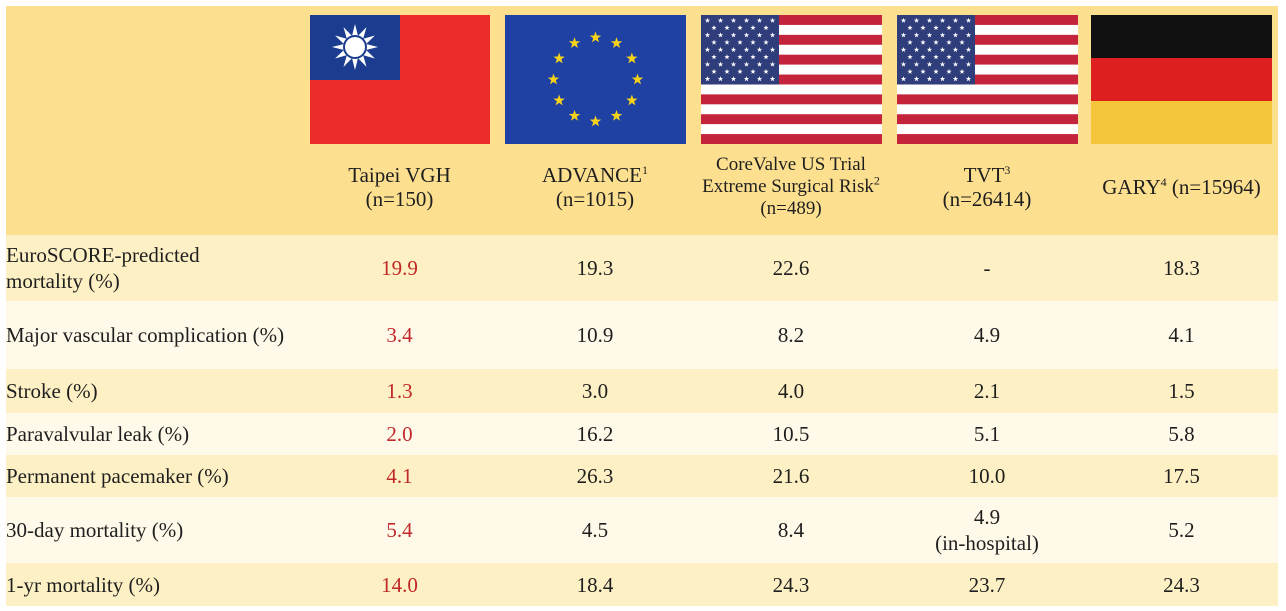 The height and width of the screenshot is (611, 1286). Describe the element at coordinates (595, 199) in the screenshot. I see `study-n: (n=1015)` at that location.